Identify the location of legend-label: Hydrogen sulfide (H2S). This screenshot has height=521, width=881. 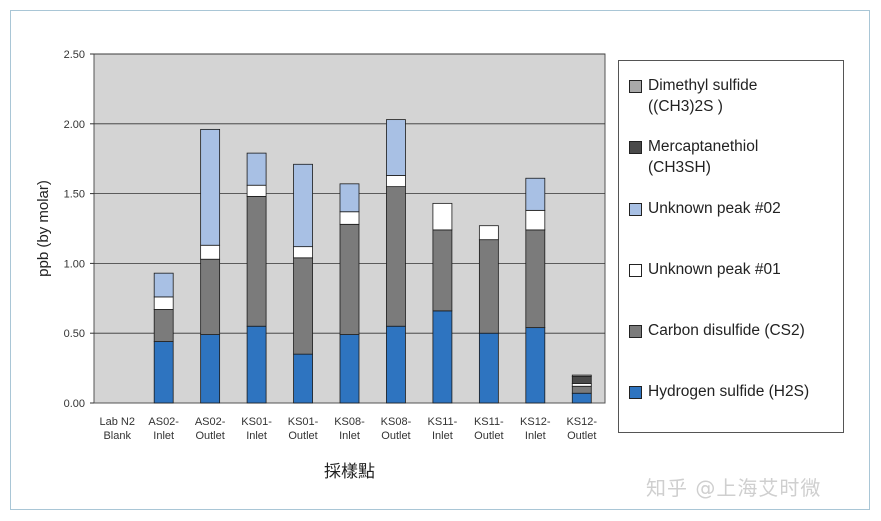
(729, 391).